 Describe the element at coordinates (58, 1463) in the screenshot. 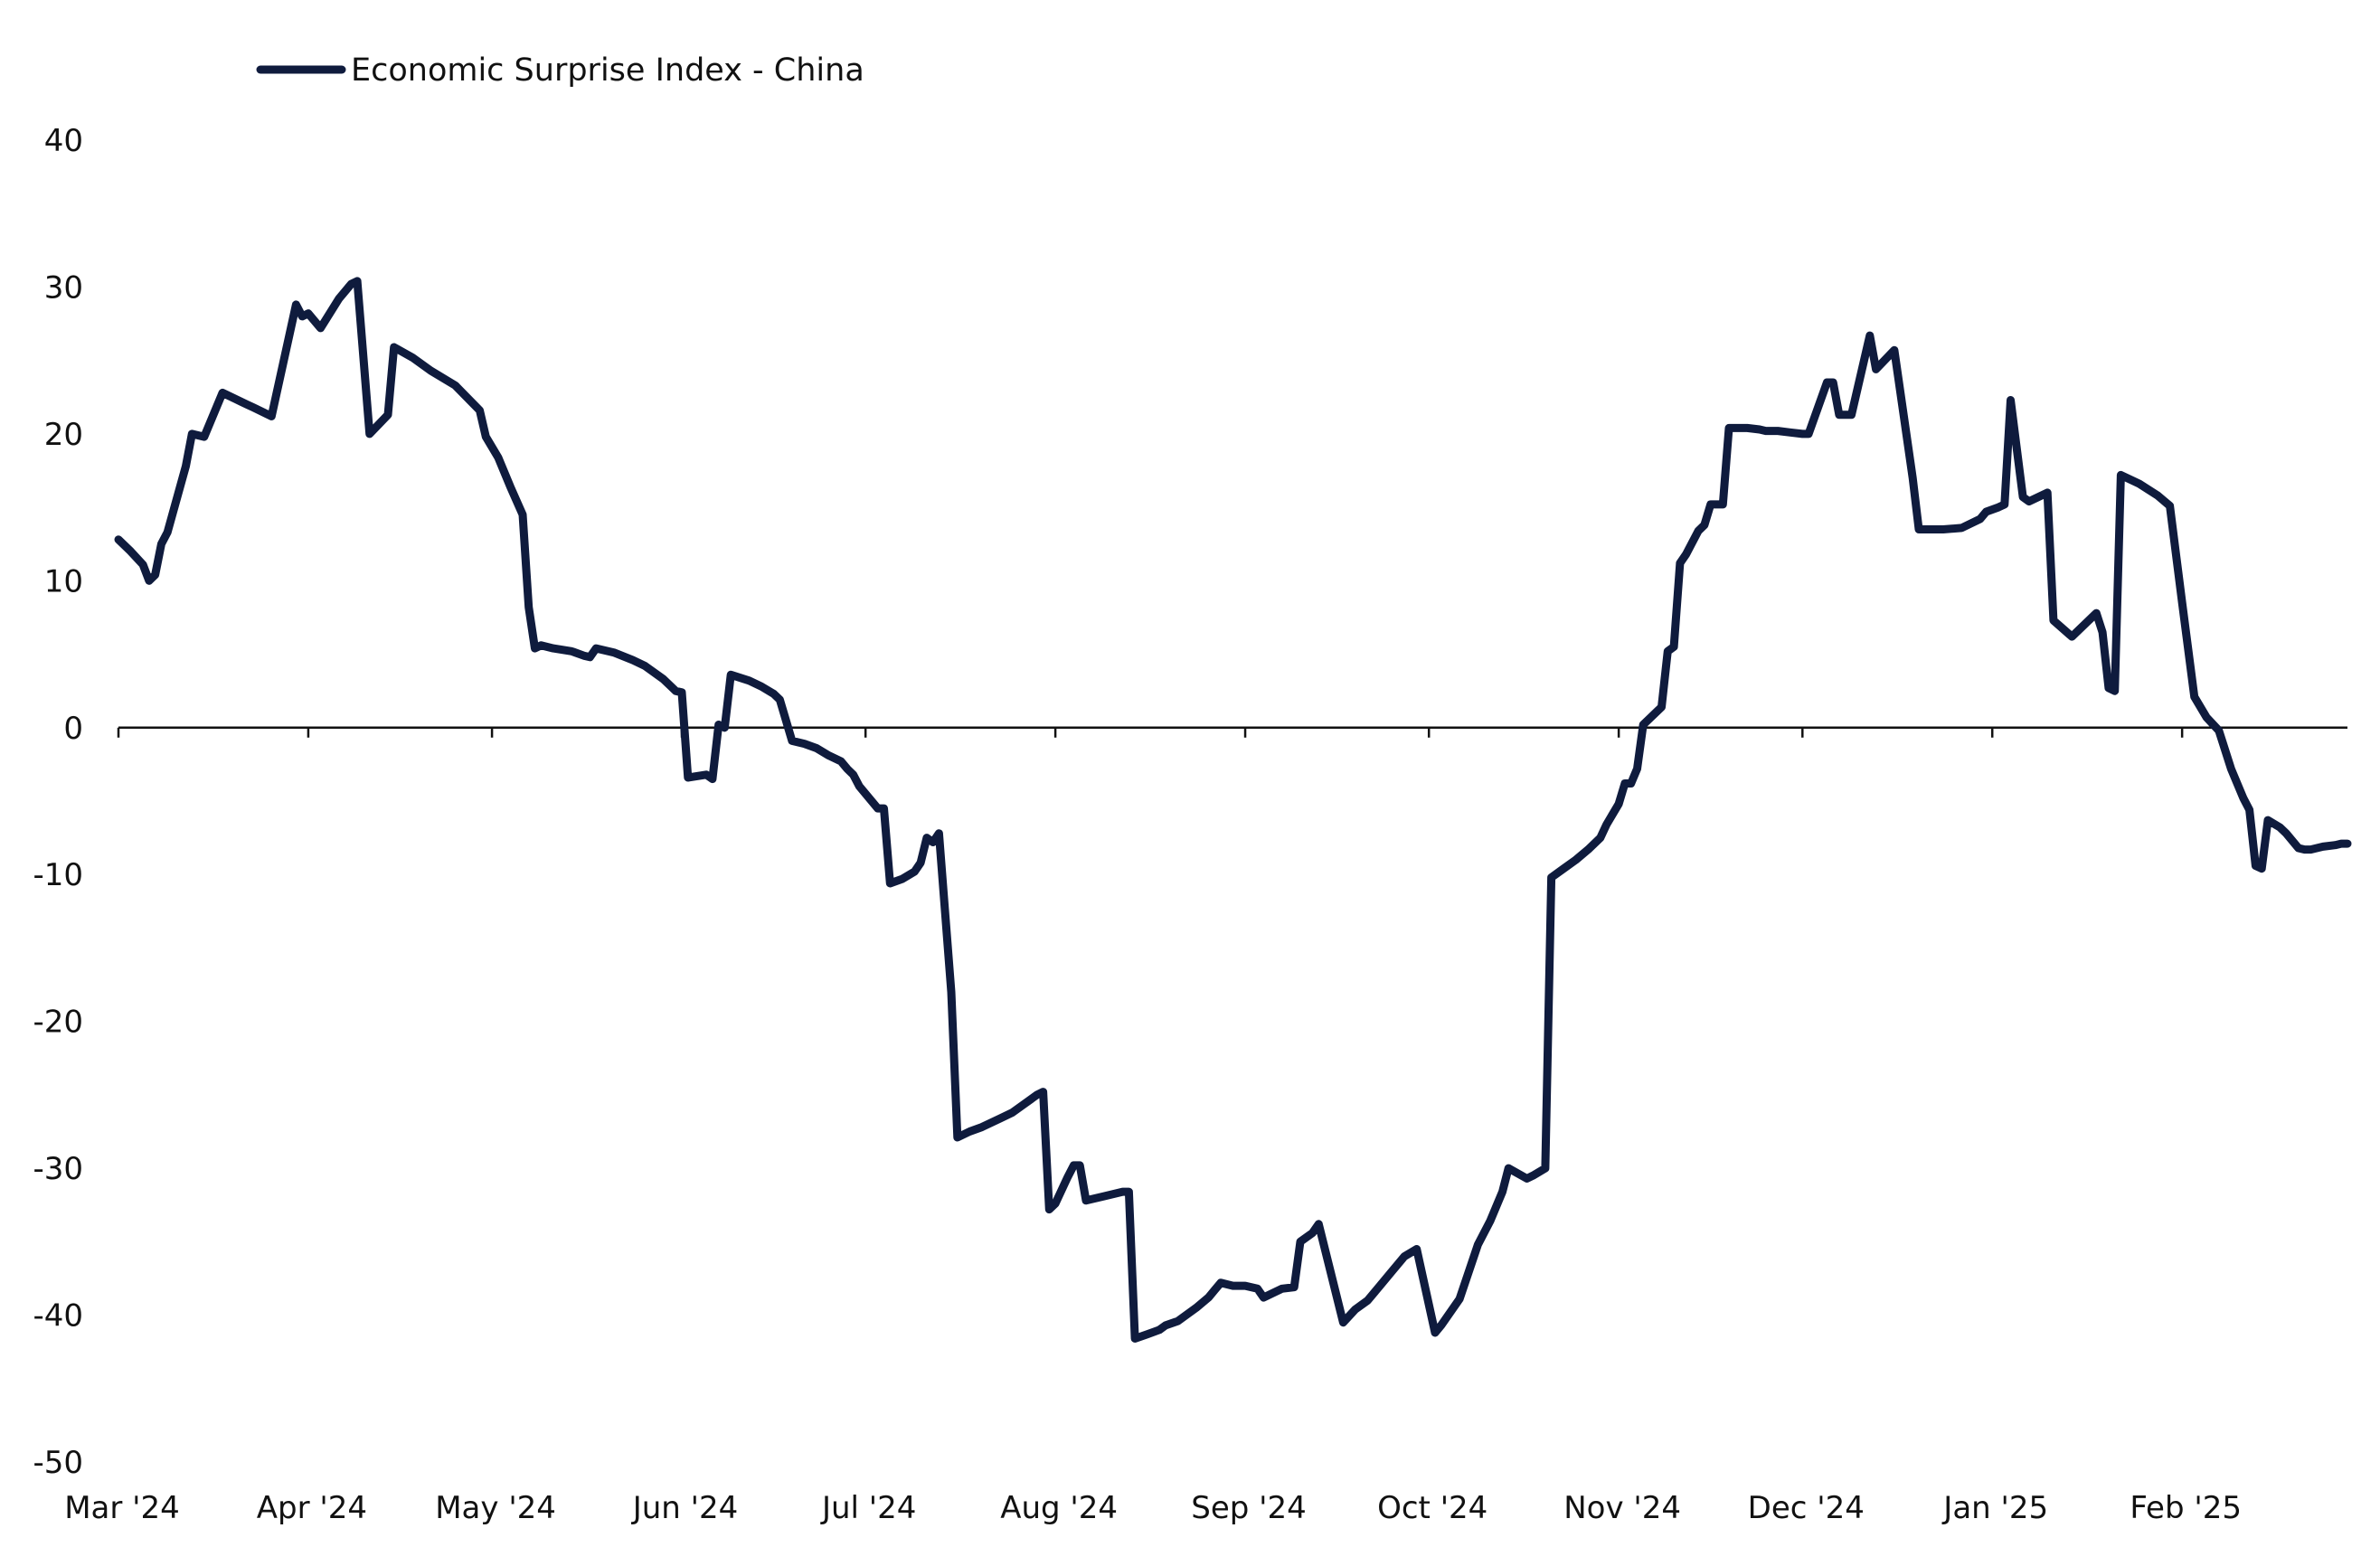

I see `y-tick-label: -50` at that location.